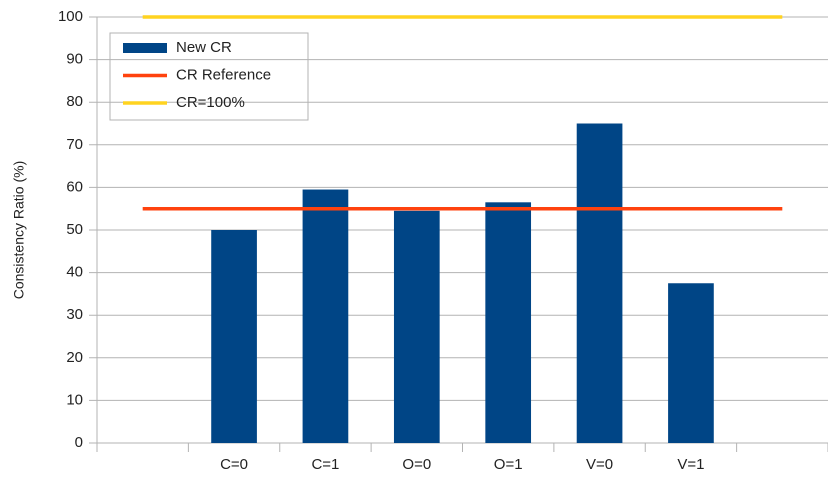  I want to click on y-tick-label: 20, so click(74, 357).